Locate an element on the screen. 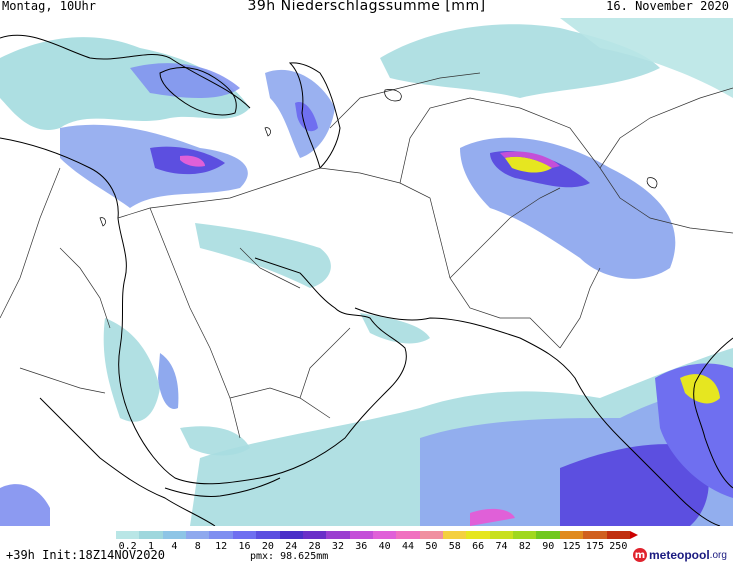  colorbar-tick-label: 8 is located at coordinates (197, 546).